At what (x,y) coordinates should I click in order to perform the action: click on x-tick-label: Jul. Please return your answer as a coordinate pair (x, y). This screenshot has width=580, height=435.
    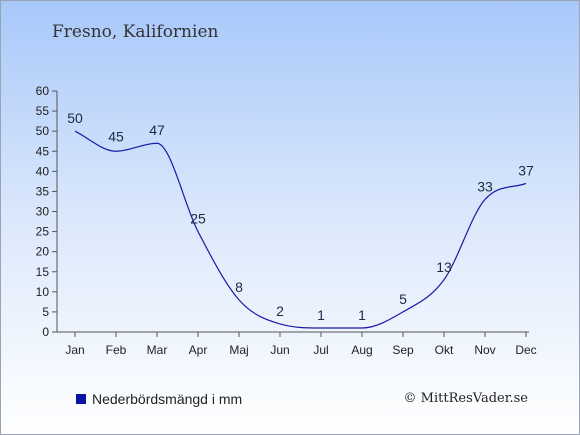
    Looking at the image, I should click on (320, 350).